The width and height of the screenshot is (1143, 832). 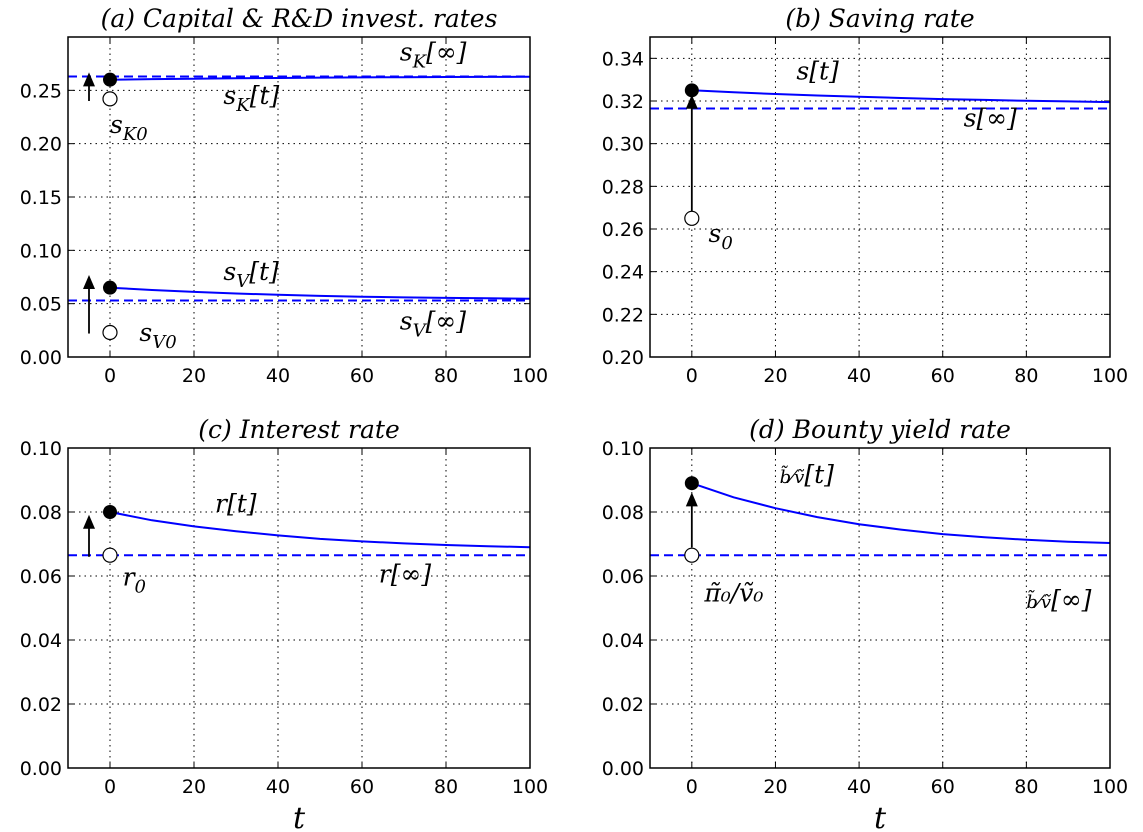 I want to click on y-tick-label: 0.28, so click(x=623, y=187).